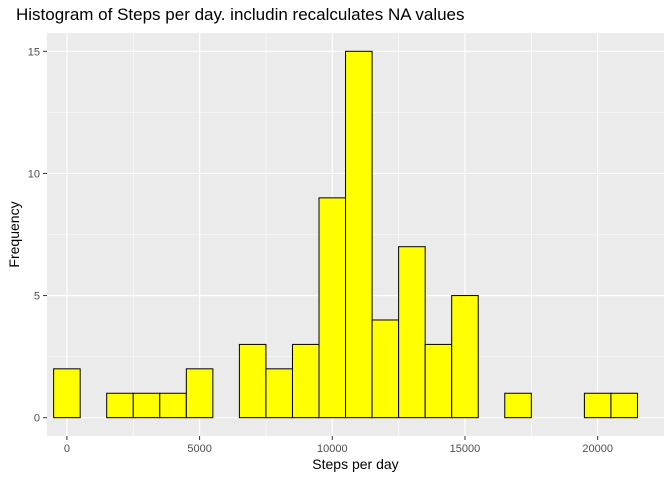 The height and width of the screenshot is (480, 672). What do you see at coordinates (67, 449) in the screenshot?
I see `x-tick-label: 0` at bounding box center [67, 449].